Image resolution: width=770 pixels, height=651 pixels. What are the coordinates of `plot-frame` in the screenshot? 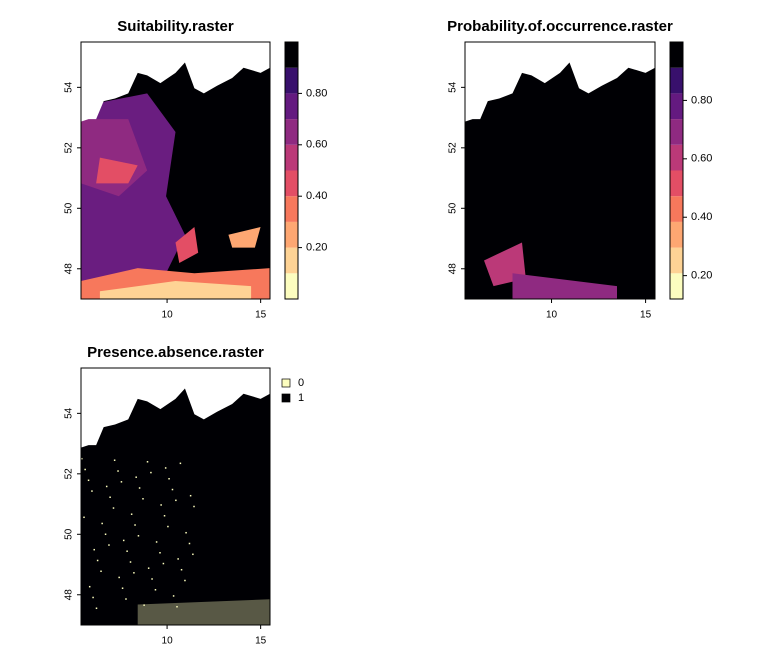 It's located at (175, 496).